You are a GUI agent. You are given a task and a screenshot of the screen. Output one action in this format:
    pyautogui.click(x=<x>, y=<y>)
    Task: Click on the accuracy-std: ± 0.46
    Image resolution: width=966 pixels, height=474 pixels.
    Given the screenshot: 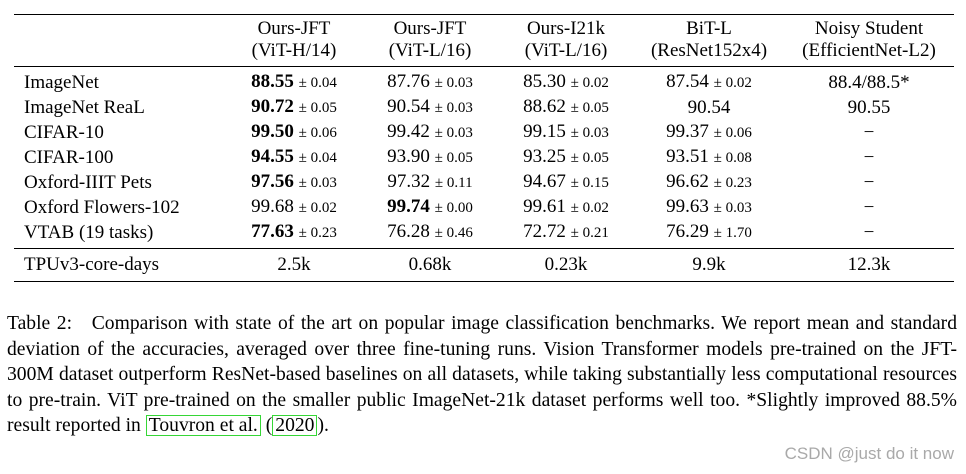 What is the action you would take?
    pyautogui.click(x=453, y=233)
    